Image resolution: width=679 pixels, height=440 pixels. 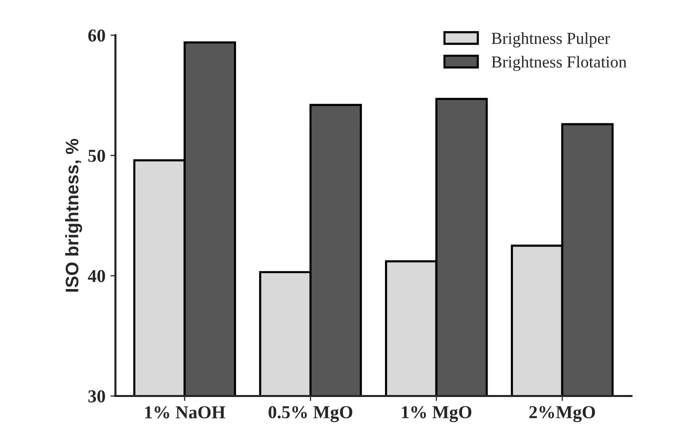 What do you see at coordinates (562, 414) in the screenshot?
I see `x-tick-label: 2%MgO` at bounding box center [562, 414].